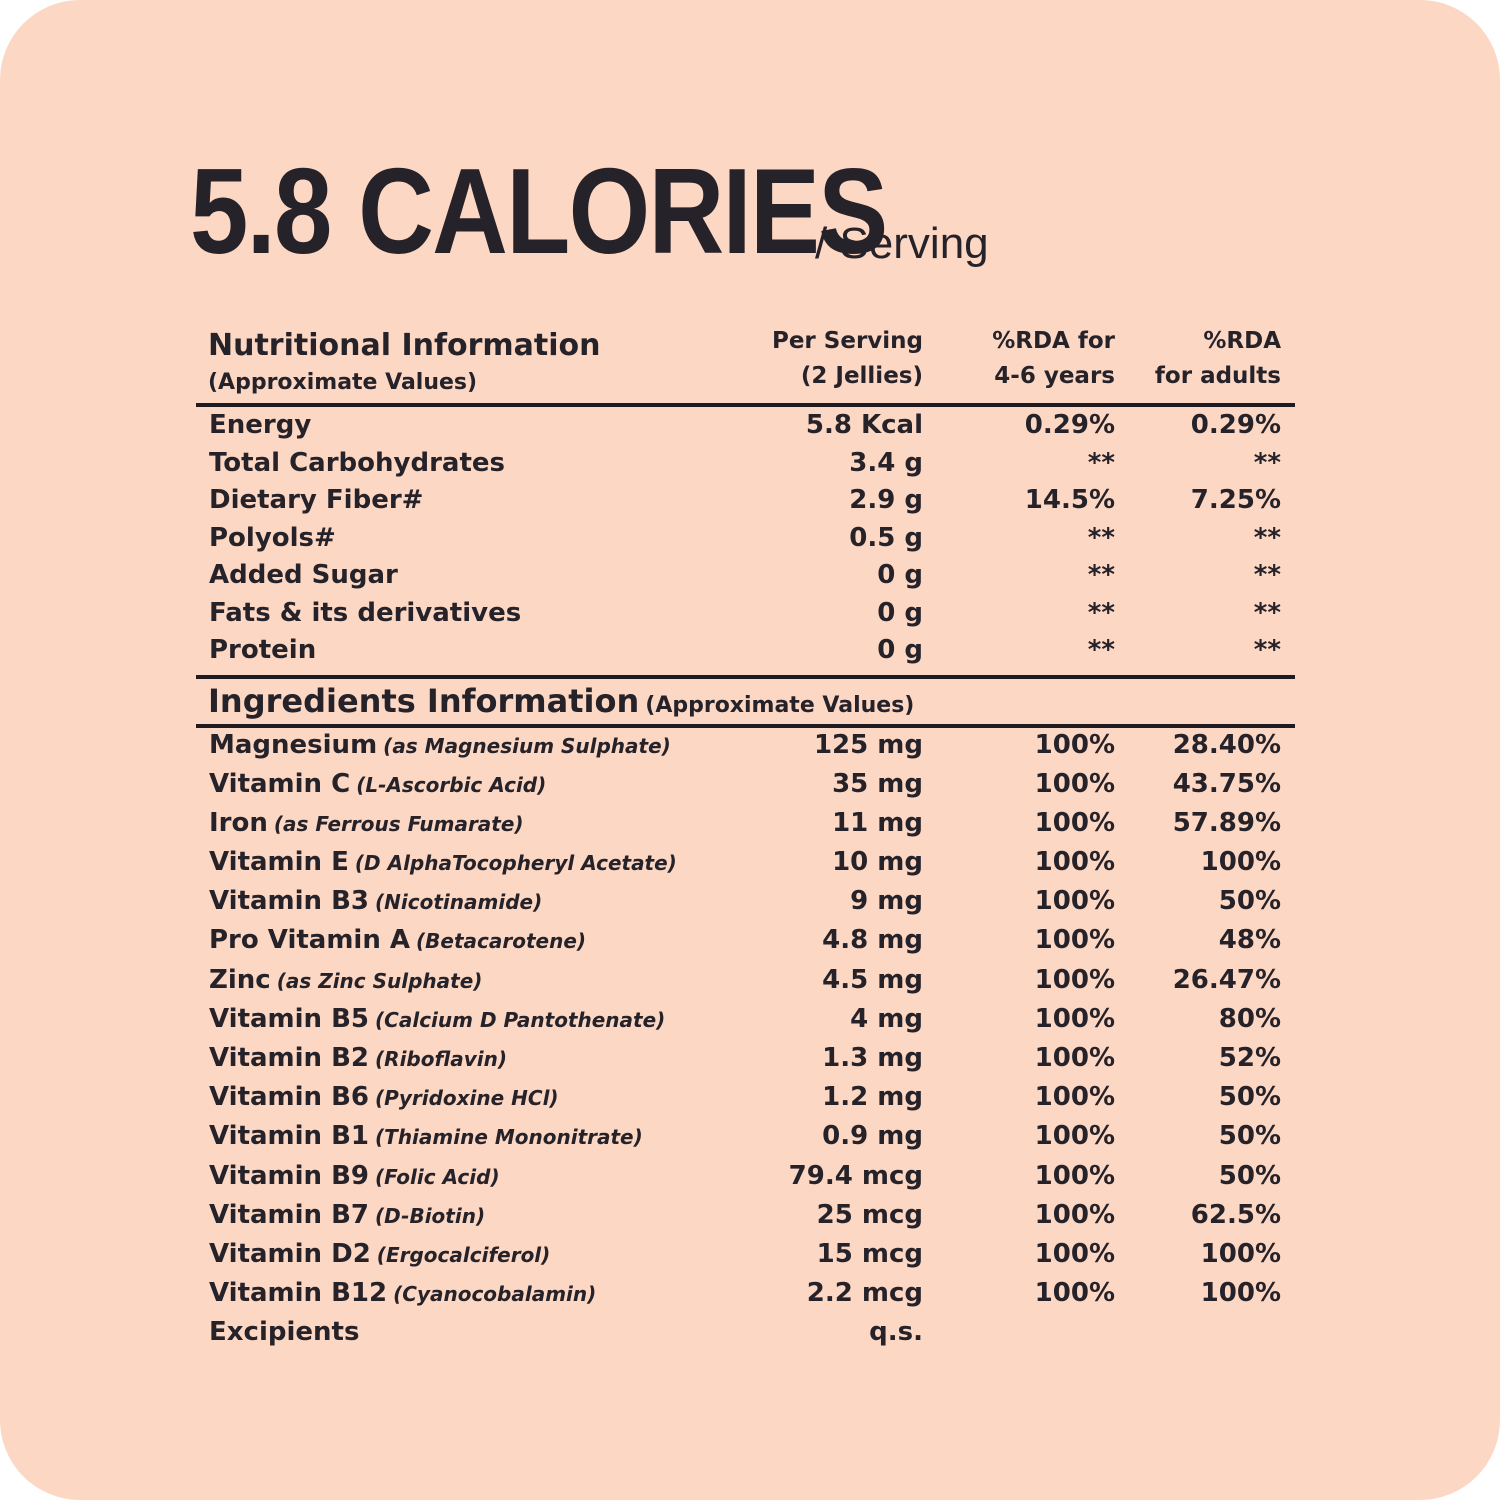 The height and width of the screenshot is (1500, 1500). I want to click on nutrient-name: Added Sugar, so click(303, 575).